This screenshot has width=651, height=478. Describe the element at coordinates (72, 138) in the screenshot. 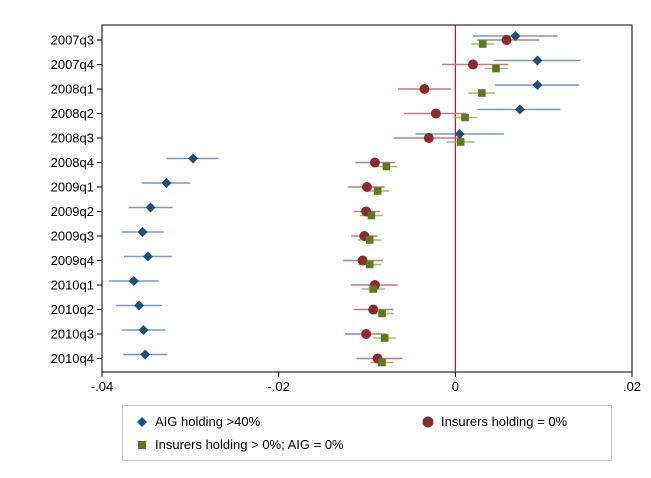

I see `y-tick-label: 2008q3` at that location.